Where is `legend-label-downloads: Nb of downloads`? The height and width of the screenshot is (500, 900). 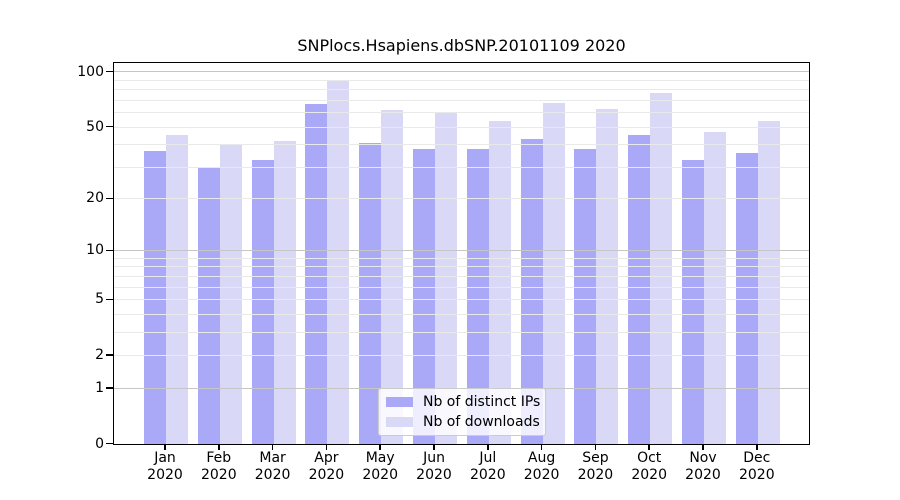
legend-label-downloads: Nb of downloads is located at coordinates (481, 422).